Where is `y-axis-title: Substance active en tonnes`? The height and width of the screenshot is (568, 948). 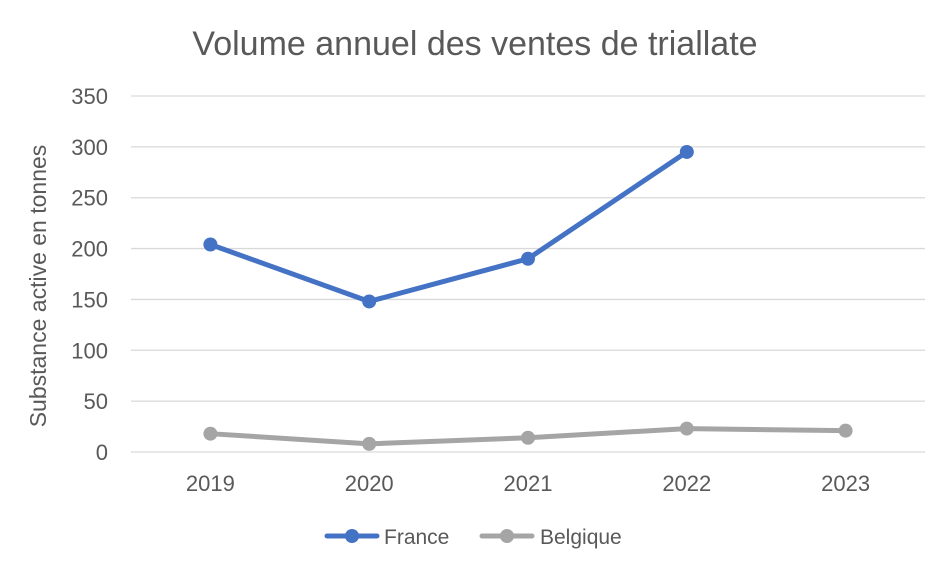 y-axis-title: Substance active en tonnes is located at coordinates (38, 286).